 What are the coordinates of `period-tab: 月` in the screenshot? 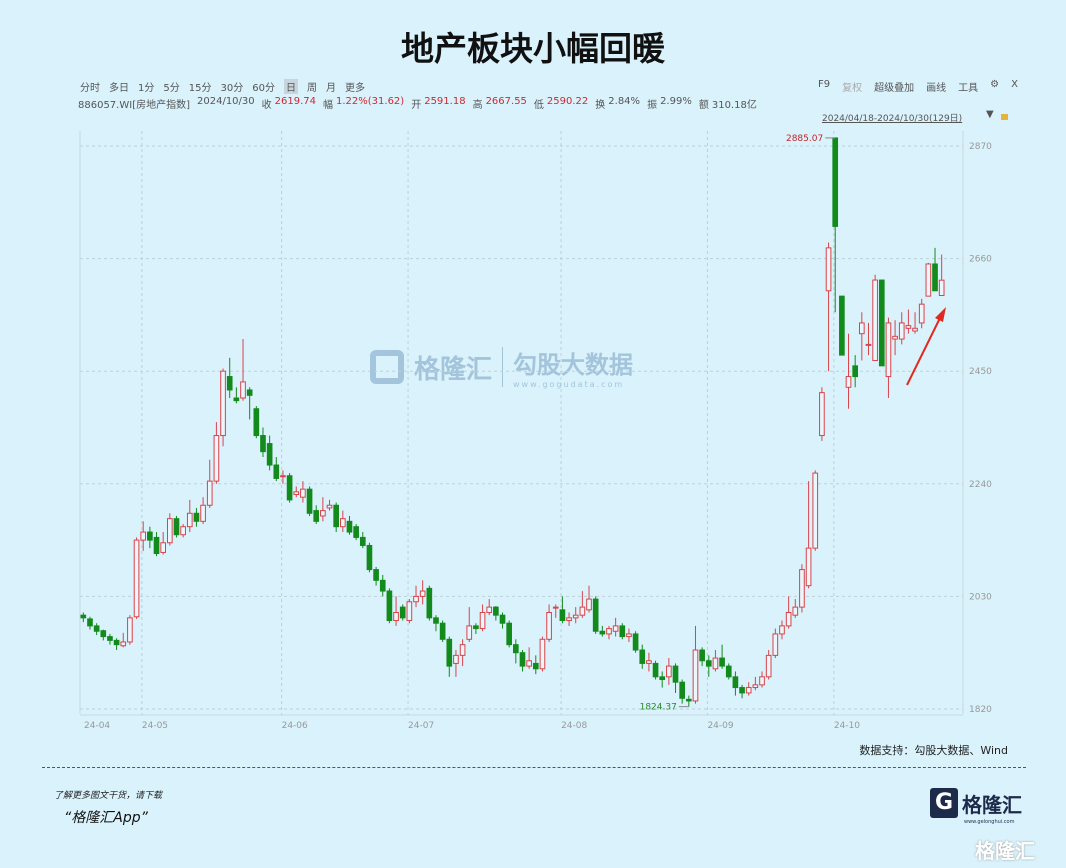 It's located at (330, 88).